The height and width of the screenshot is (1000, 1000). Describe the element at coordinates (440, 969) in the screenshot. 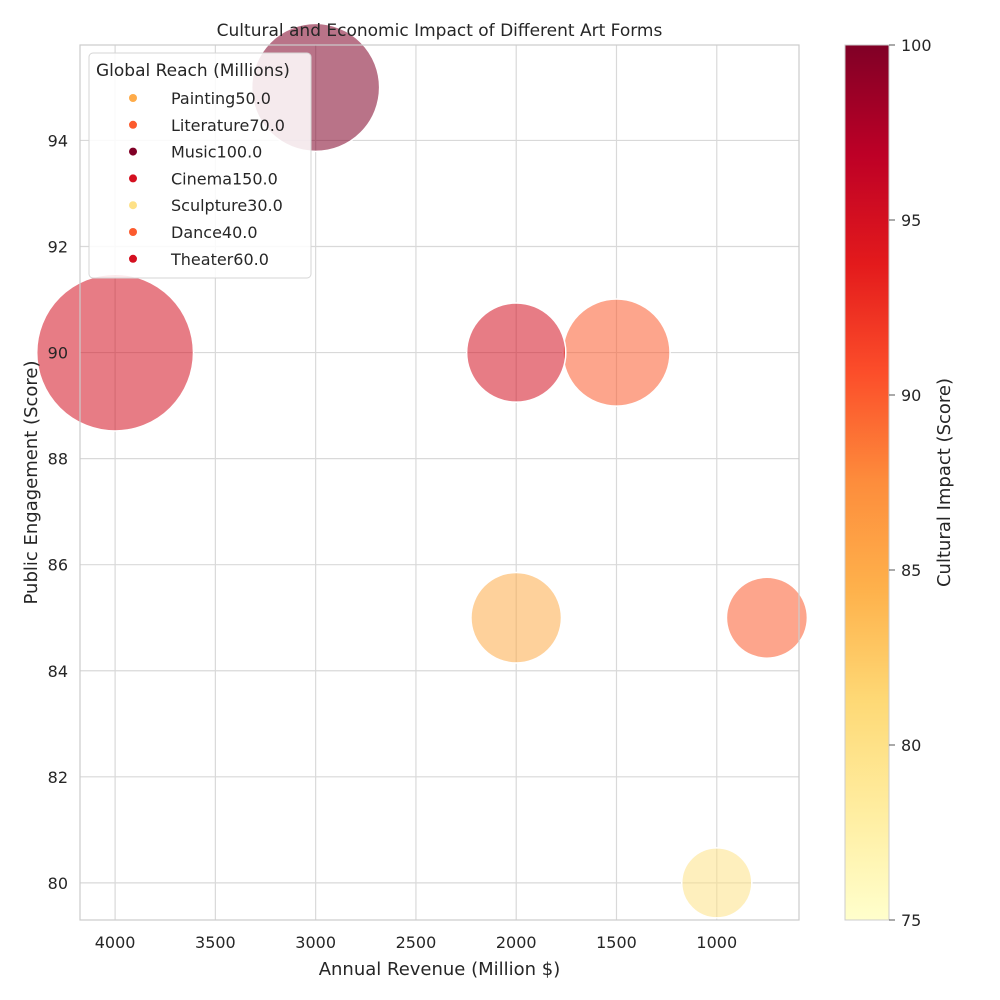

I see `x-axis-label: Annual Revenue (Million $)` at that location.